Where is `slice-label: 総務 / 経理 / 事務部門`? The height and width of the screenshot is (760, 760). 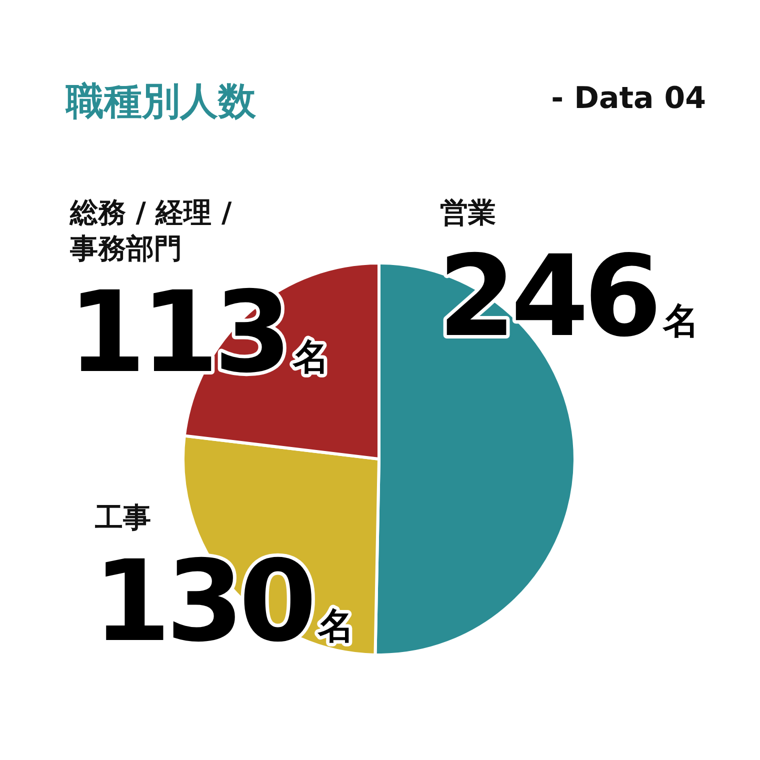
slice-label: 総務 / 経理 / 事務部門 is located at coordinates (150, 230).